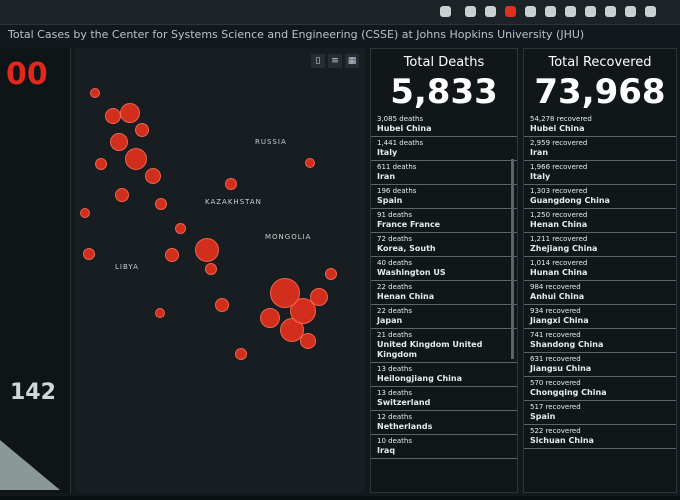  Describe the element at coordinates (600, 365) in the screenshot. I see `list-item: 631 recovered Jiangsu China` at that location.